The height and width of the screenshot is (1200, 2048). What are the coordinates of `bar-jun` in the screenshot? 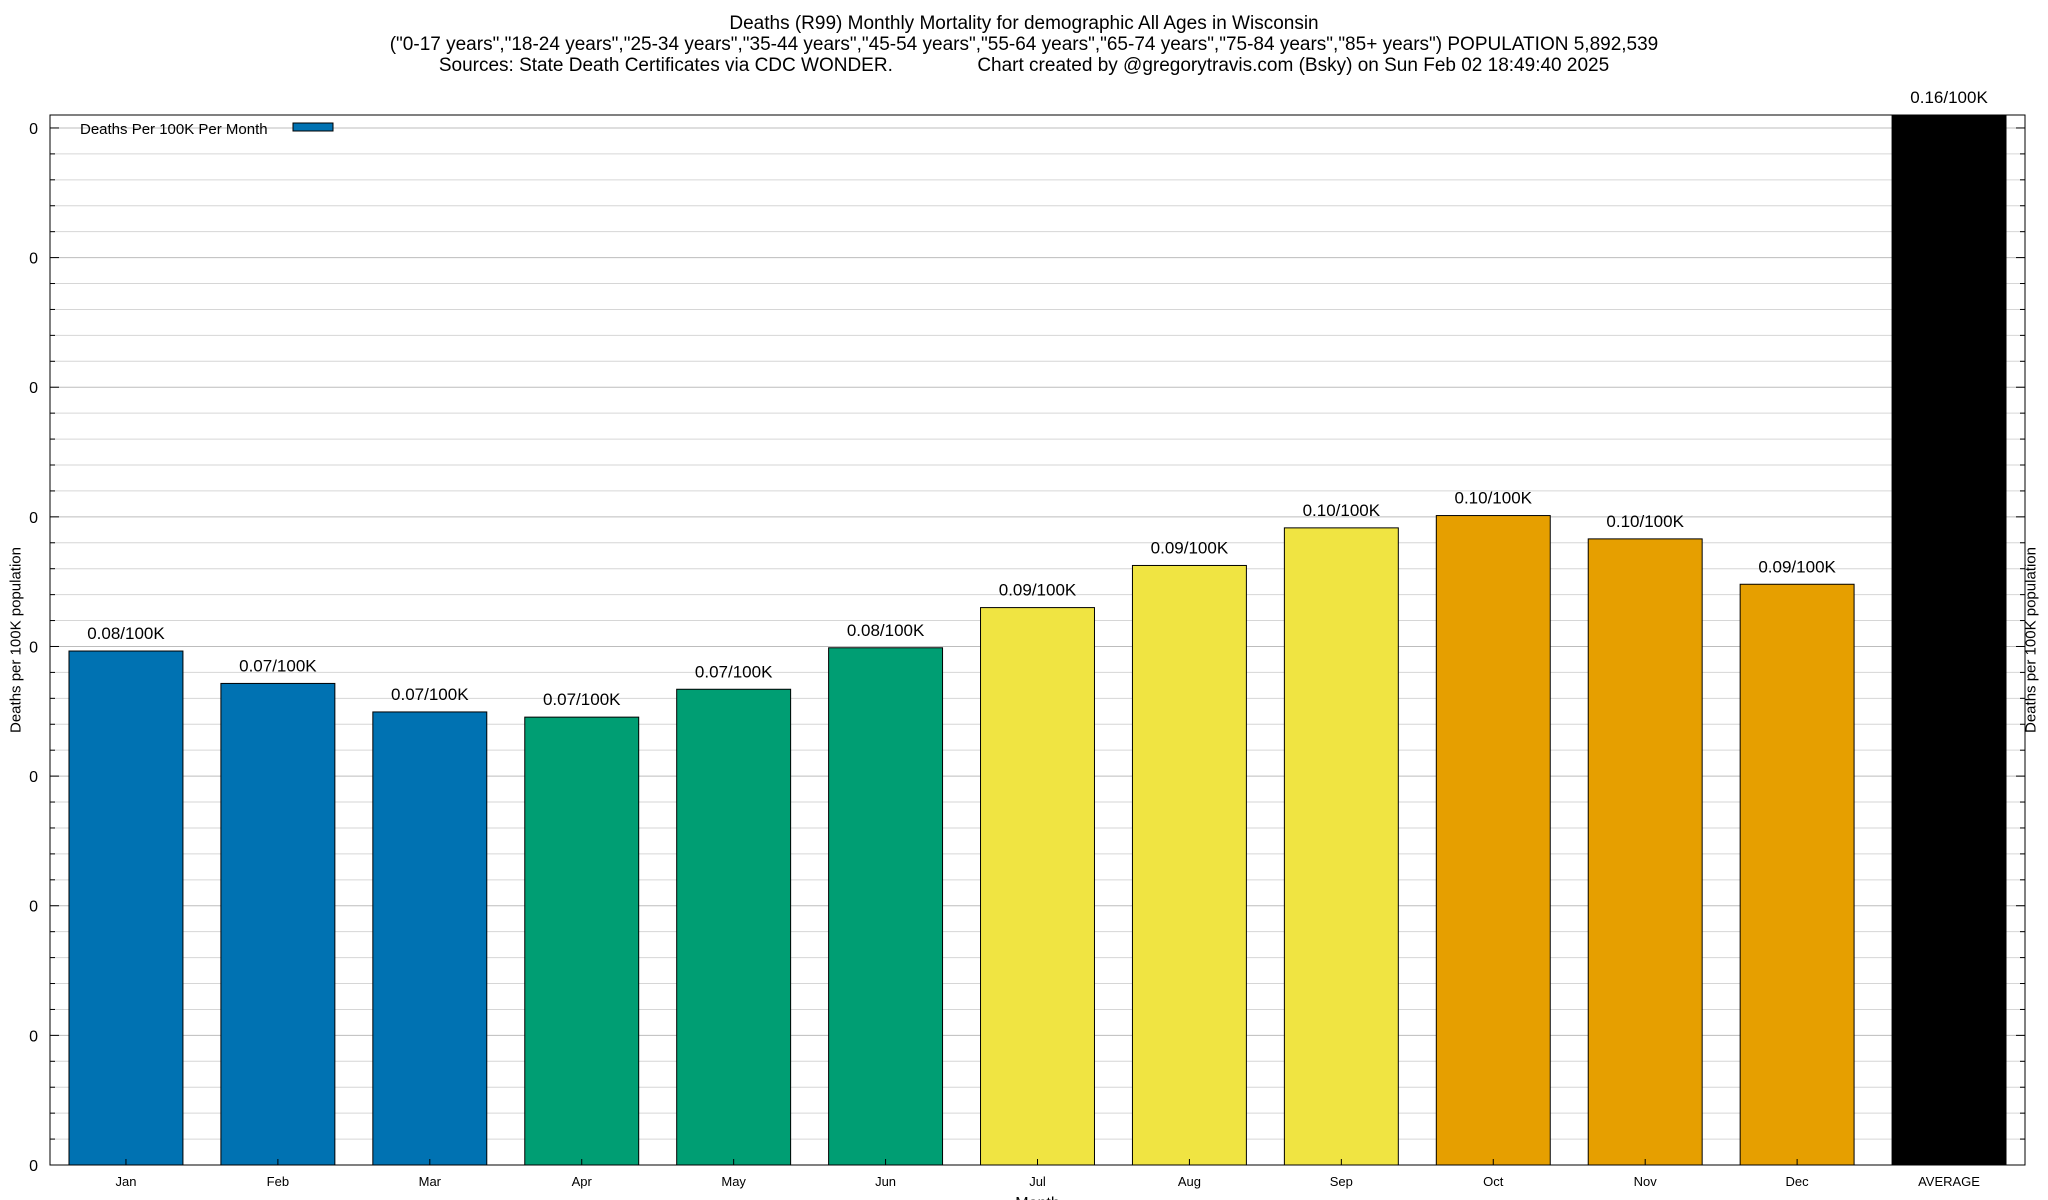 It's located at (886, 906).